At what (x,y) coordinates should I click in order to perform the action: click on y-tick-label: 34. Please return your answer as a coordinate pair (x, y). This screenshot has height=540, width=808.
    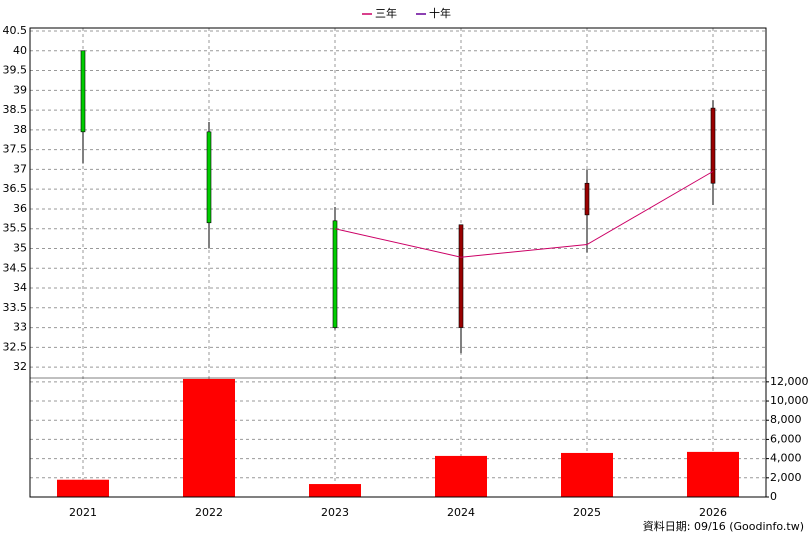
    Looking at the image, I should click on (20, 287).